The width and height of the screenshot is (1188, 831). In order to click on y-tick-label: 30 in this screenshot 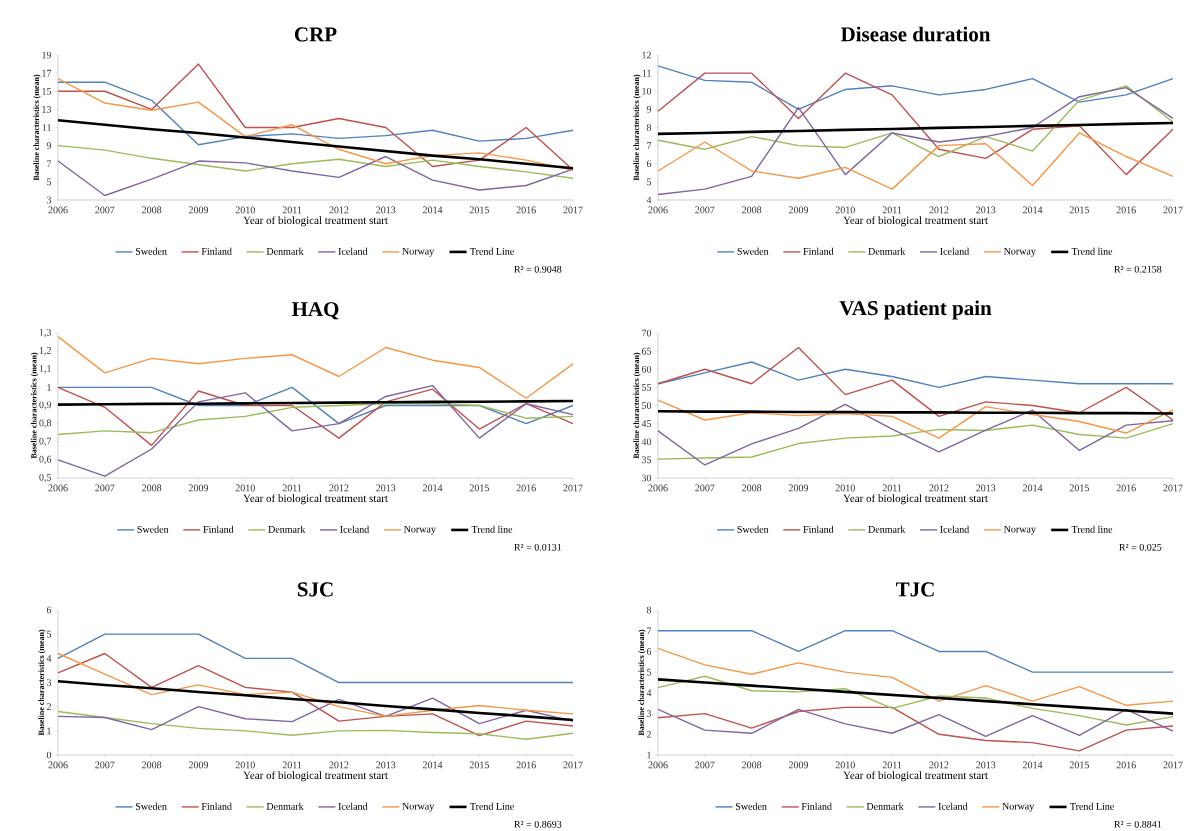, I will do `click(646, 478)`.